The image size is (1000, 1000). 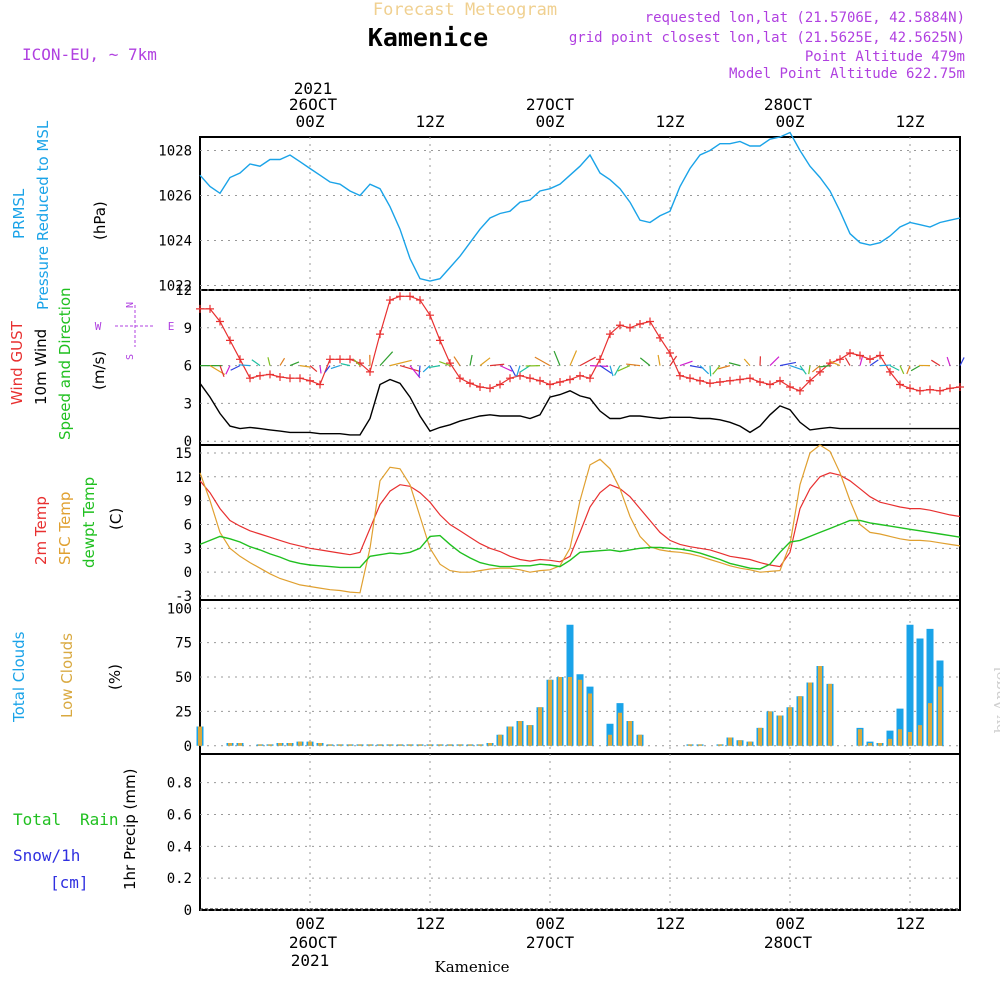 What do you see at coordinates (183, 454) in the screenshot?
I see `y-tick-label: 15` at bounding box center [183, 454].